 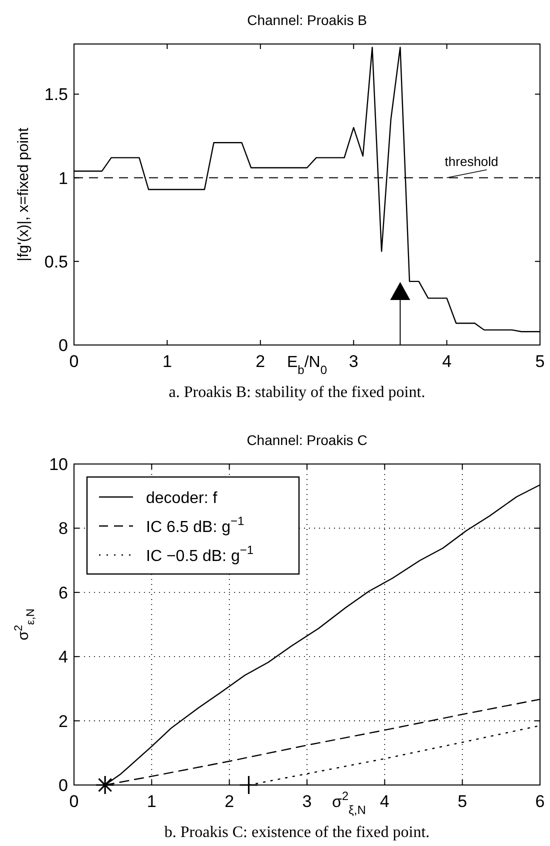 I want to click on legend-label: IC −0.5 dB: g$^{−1}$, so click(x=200, y=554).